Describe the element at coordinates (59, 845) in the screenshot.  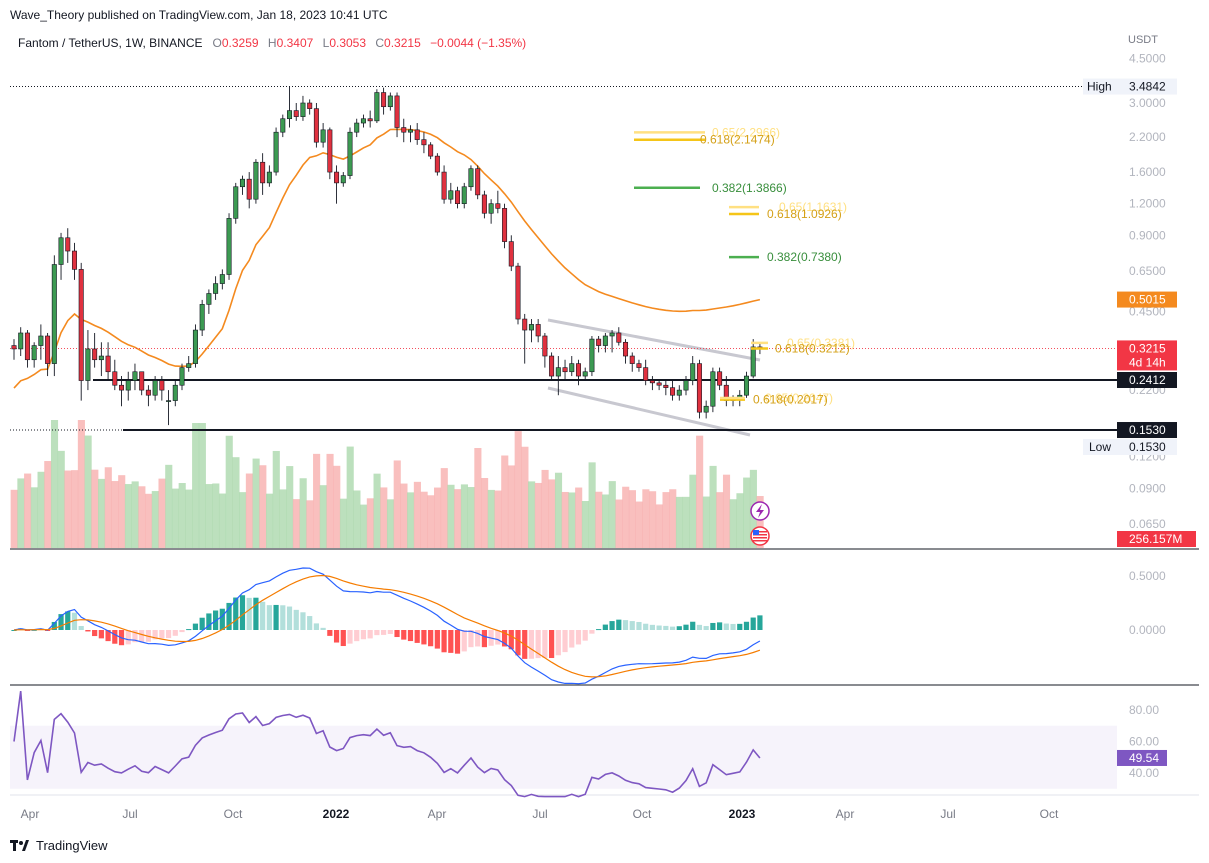
I see `tradingview-logo: TradingView` at that location.